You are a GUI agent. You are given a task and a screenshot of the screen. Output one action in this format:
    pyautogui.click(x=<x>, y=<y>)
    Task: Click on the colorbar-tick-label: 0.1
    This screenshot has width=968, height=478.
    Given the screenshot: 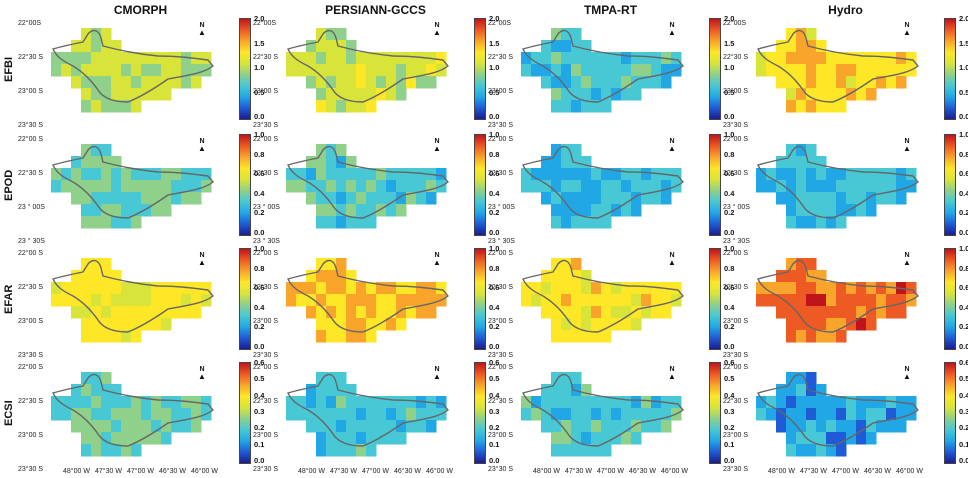 What is the action you would take?
    pyautogui.click(x=494, y=444)
    